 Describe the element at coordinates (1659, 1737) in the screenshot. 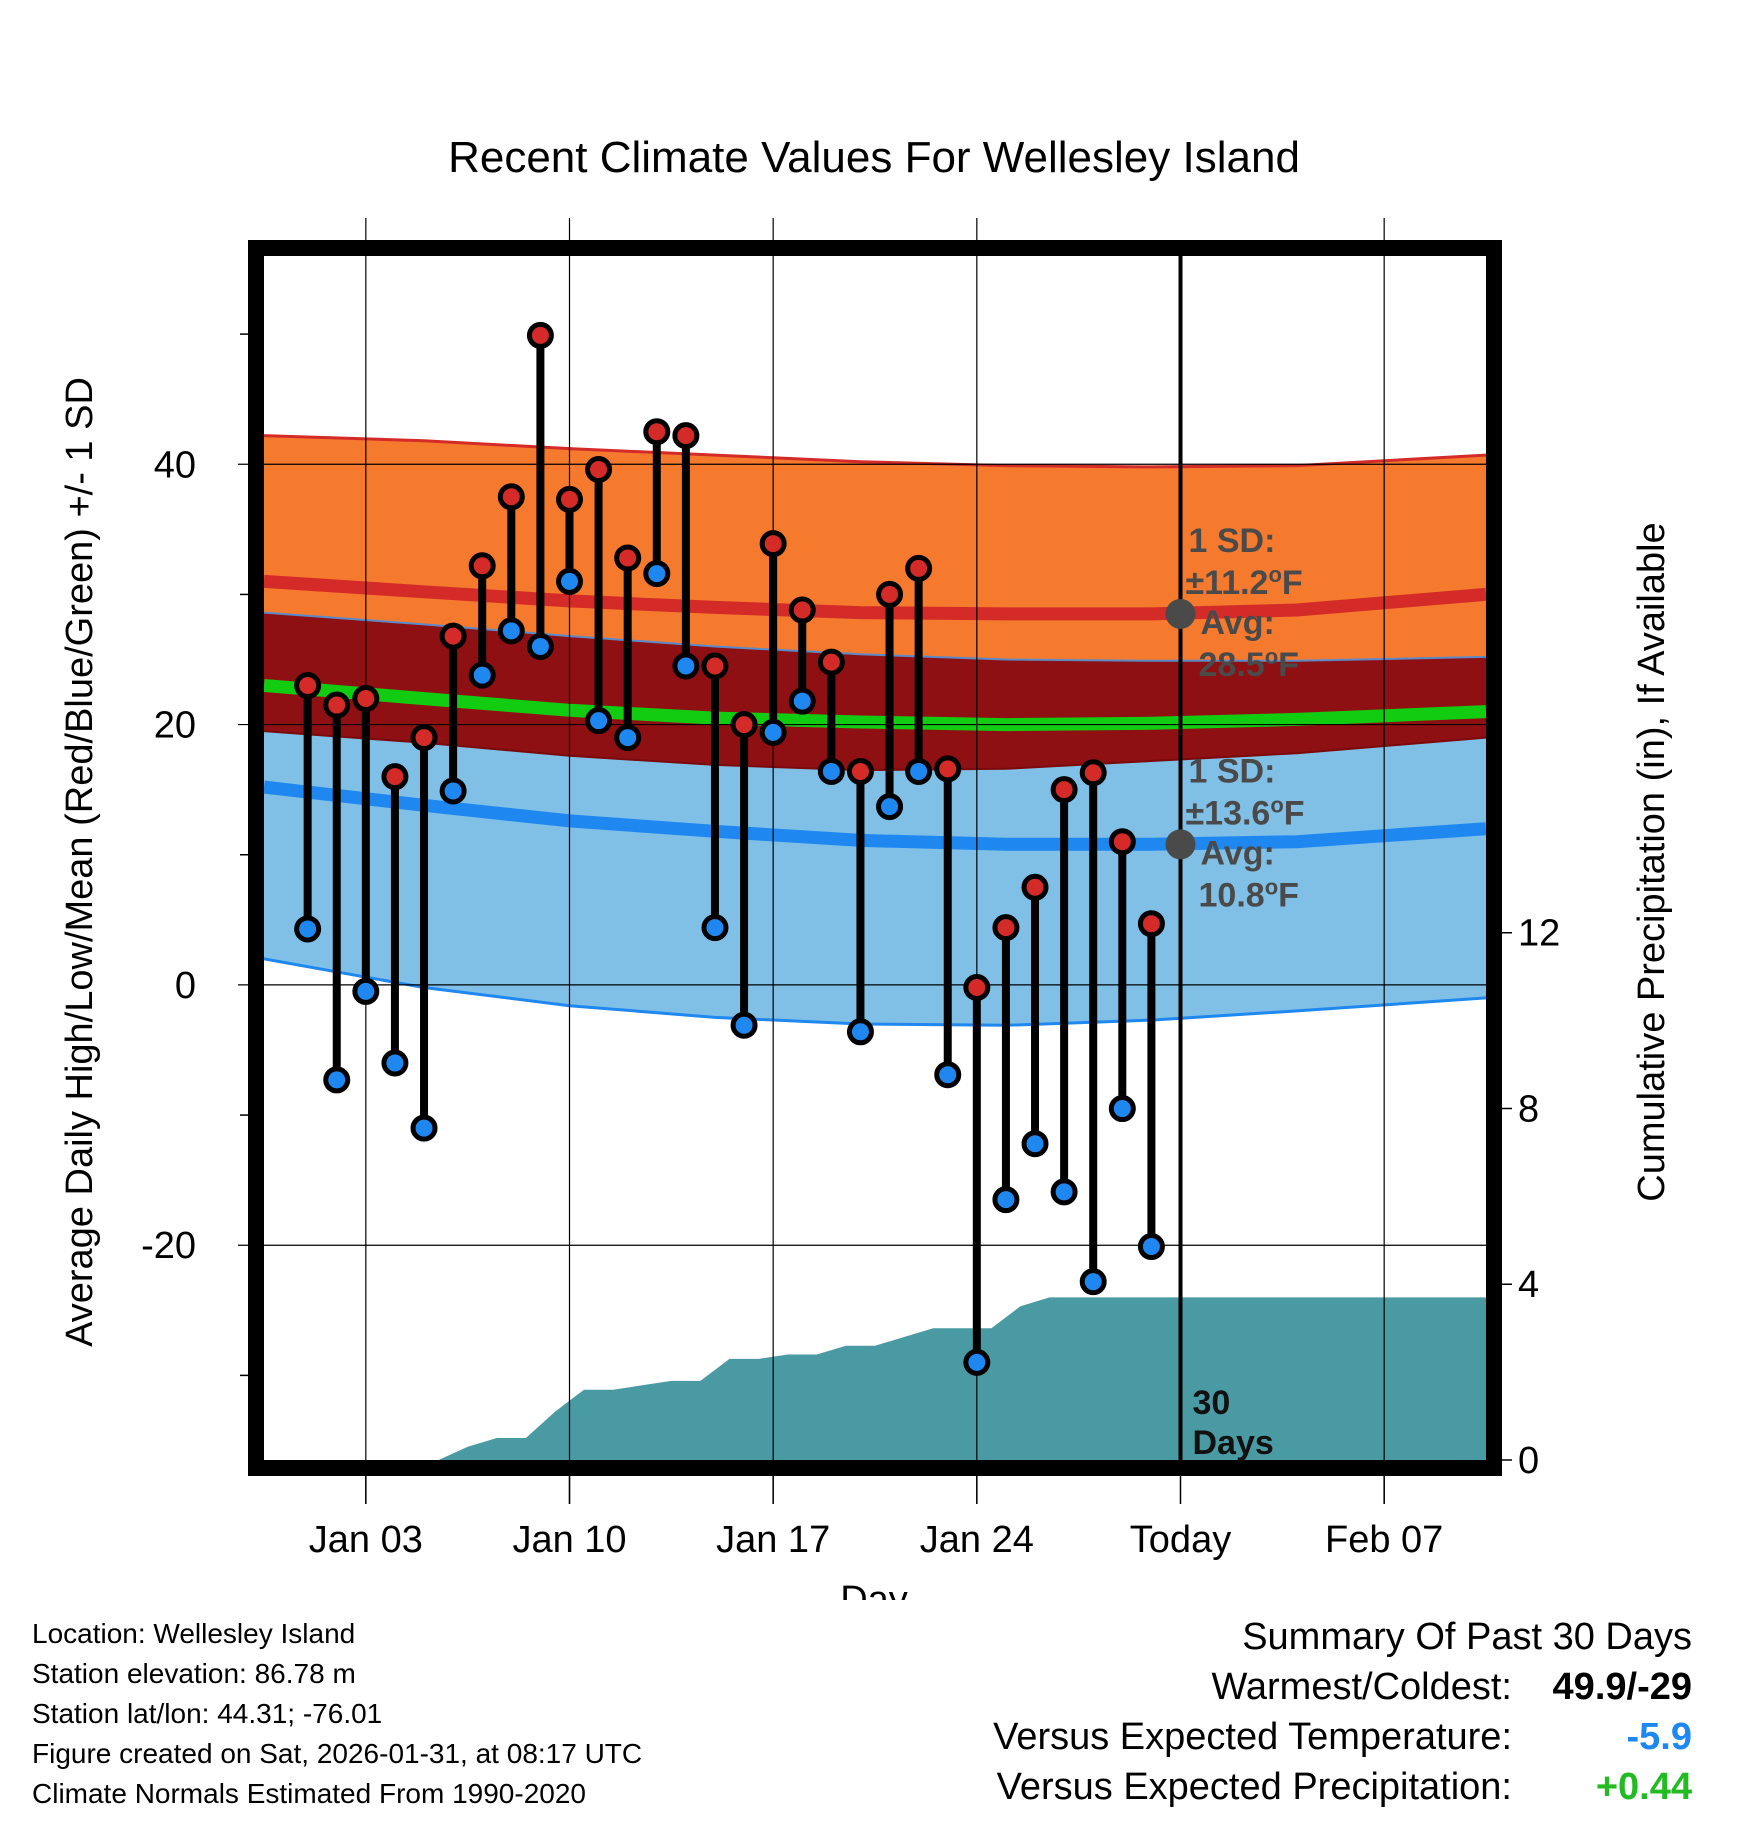

I see `temp-anomaly-value: -5.9` at that location.